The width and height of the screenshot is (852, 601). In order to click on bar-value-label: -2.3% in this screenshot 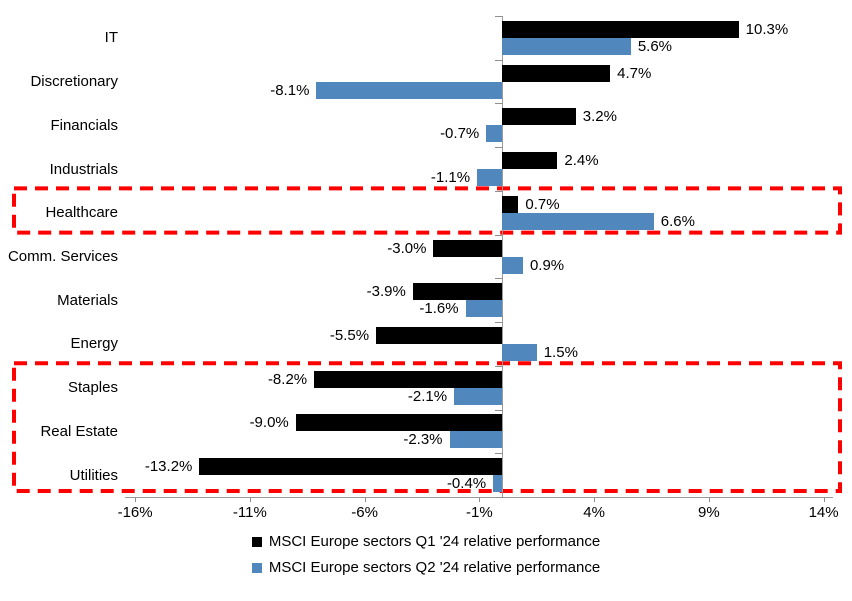, I will do `click(423, 440)`.